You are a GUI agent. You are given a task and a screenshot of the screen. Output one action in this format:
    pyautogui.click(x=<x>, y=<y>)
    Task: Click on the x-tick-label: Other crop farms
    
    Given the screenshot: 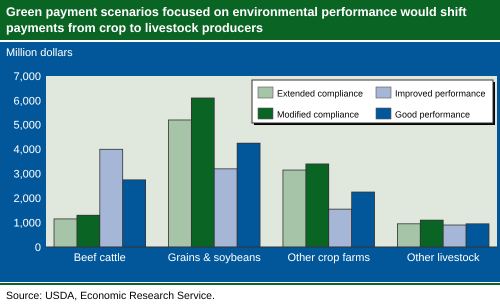 What is the action you would take?
    pyautogui.click(x=328, y=258)
    